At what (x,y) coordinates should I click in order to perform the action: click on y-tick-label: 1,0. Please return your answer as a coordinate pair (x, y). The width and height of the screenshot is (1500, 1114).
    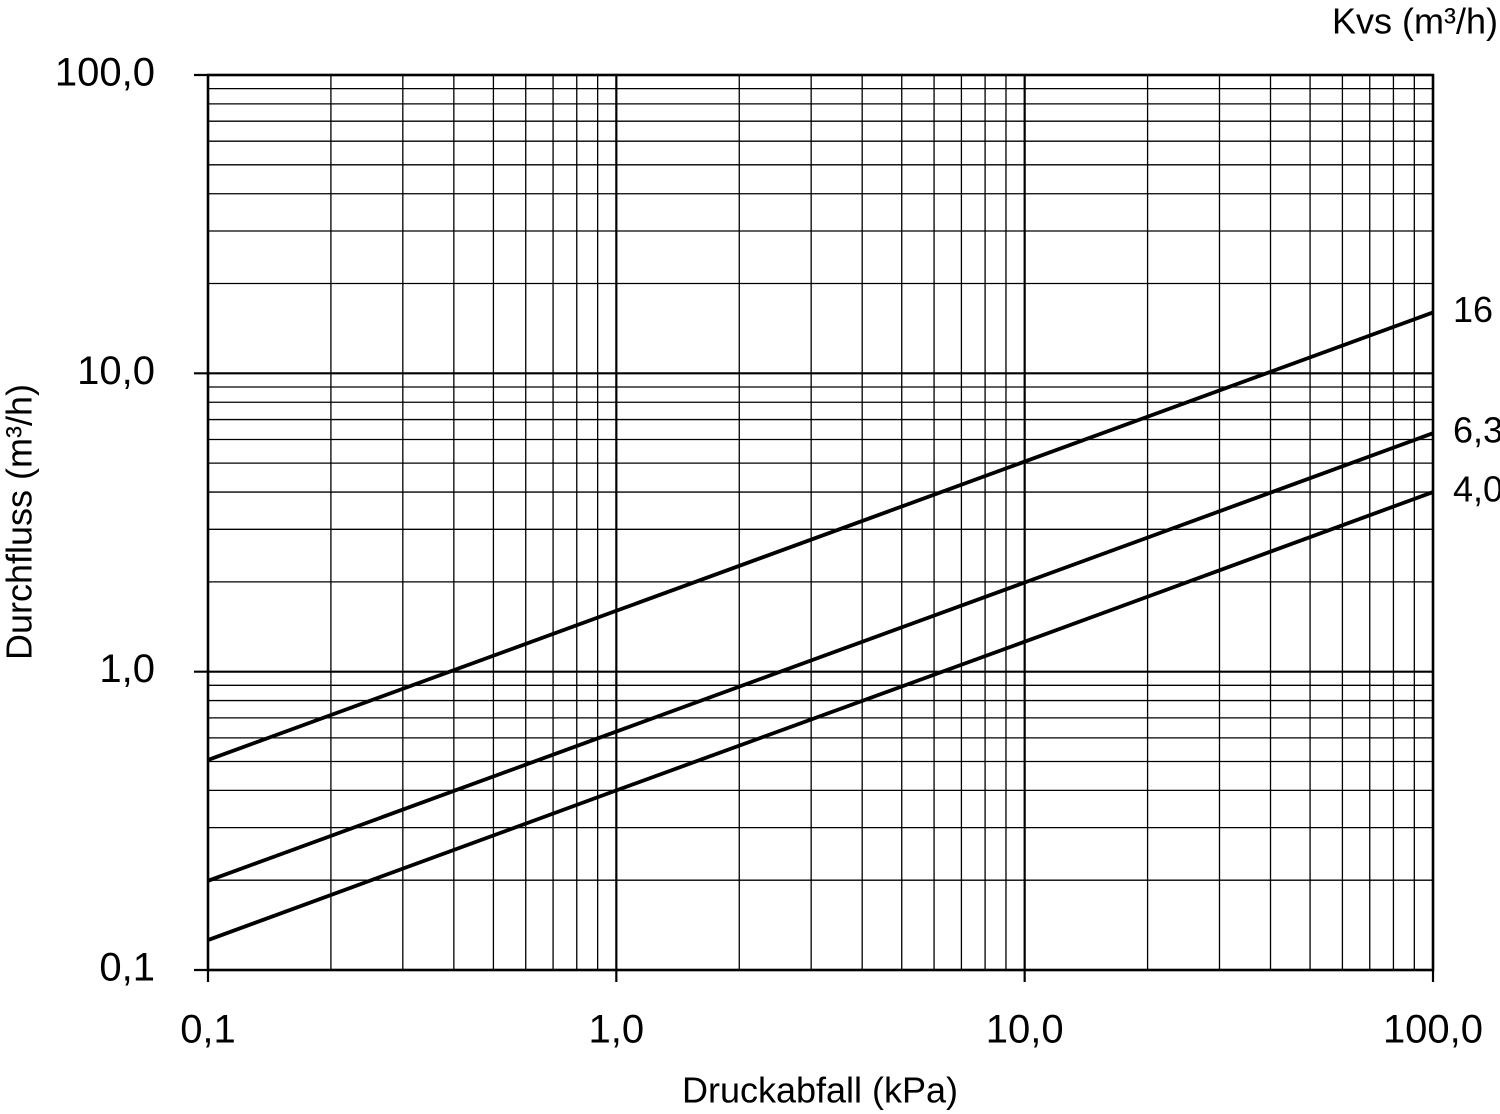
    Looking at the image, I should click on (127, 669).